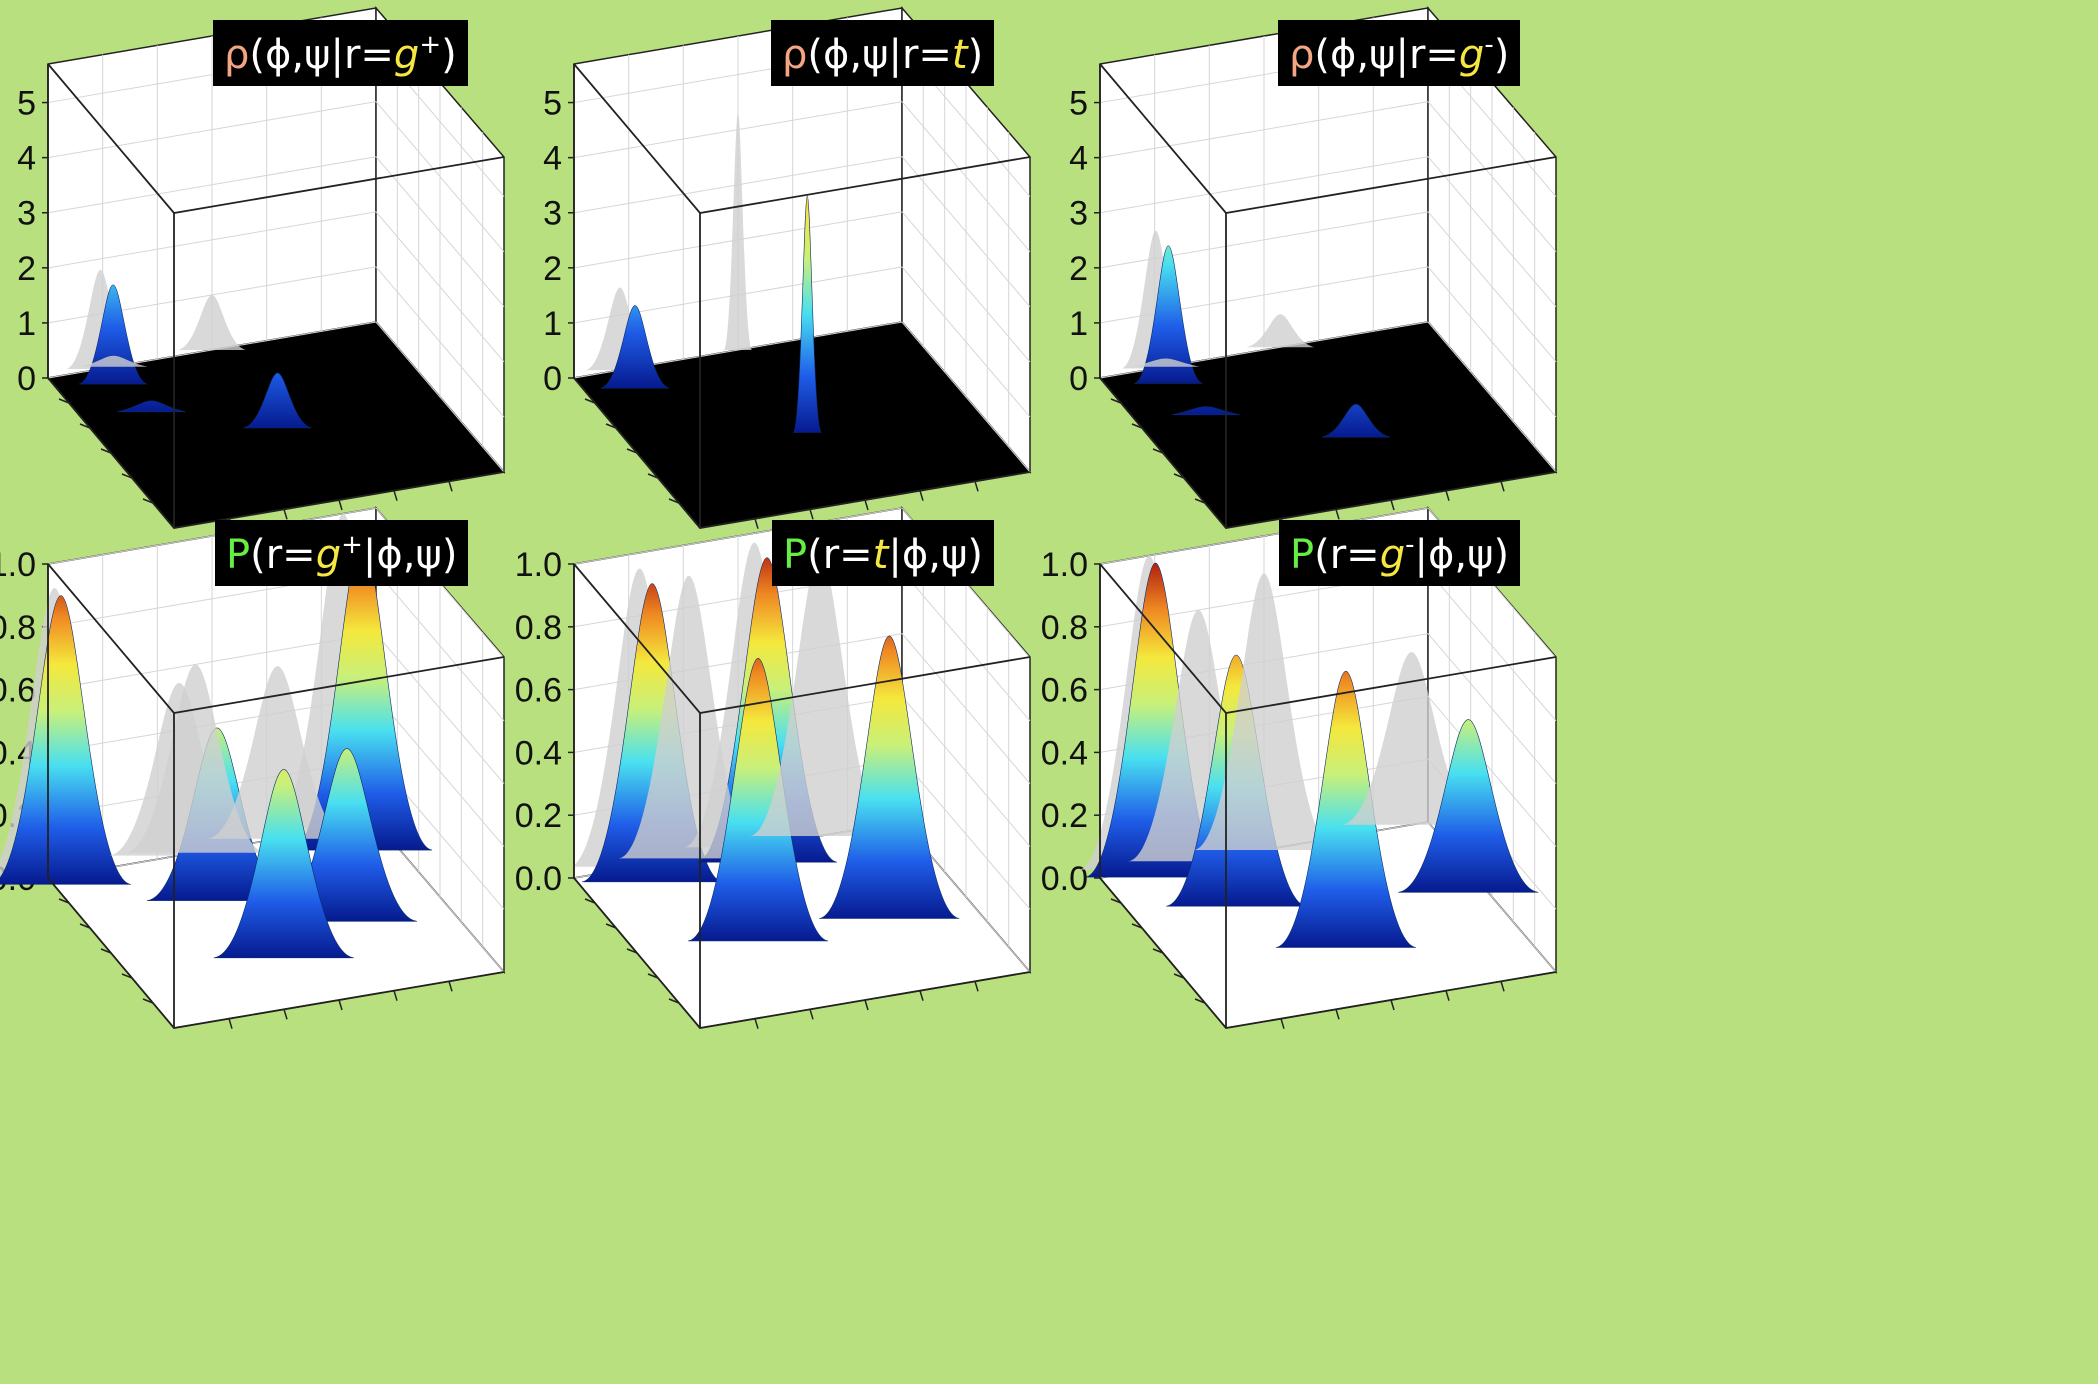  I want to click on chart-panel-2: 0 1 2 3 4 5 ρ(ϕ,ψ|r=t), so click(787, 267).